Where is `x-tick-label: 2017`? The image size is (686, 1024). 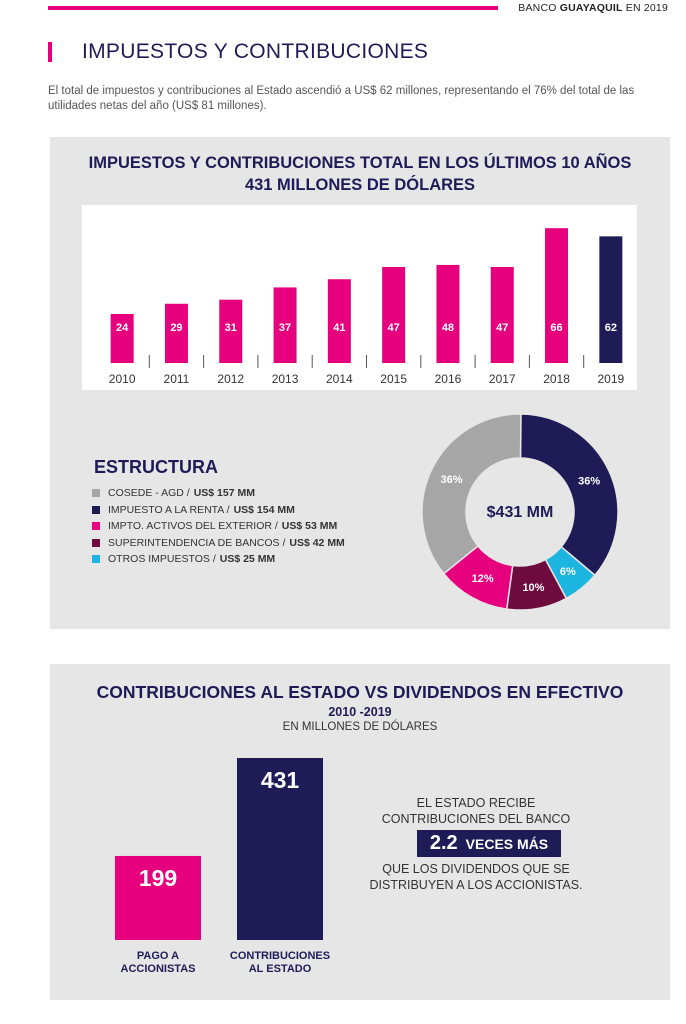 x-tick-label: 2017 is located at coordinates (502, 379).